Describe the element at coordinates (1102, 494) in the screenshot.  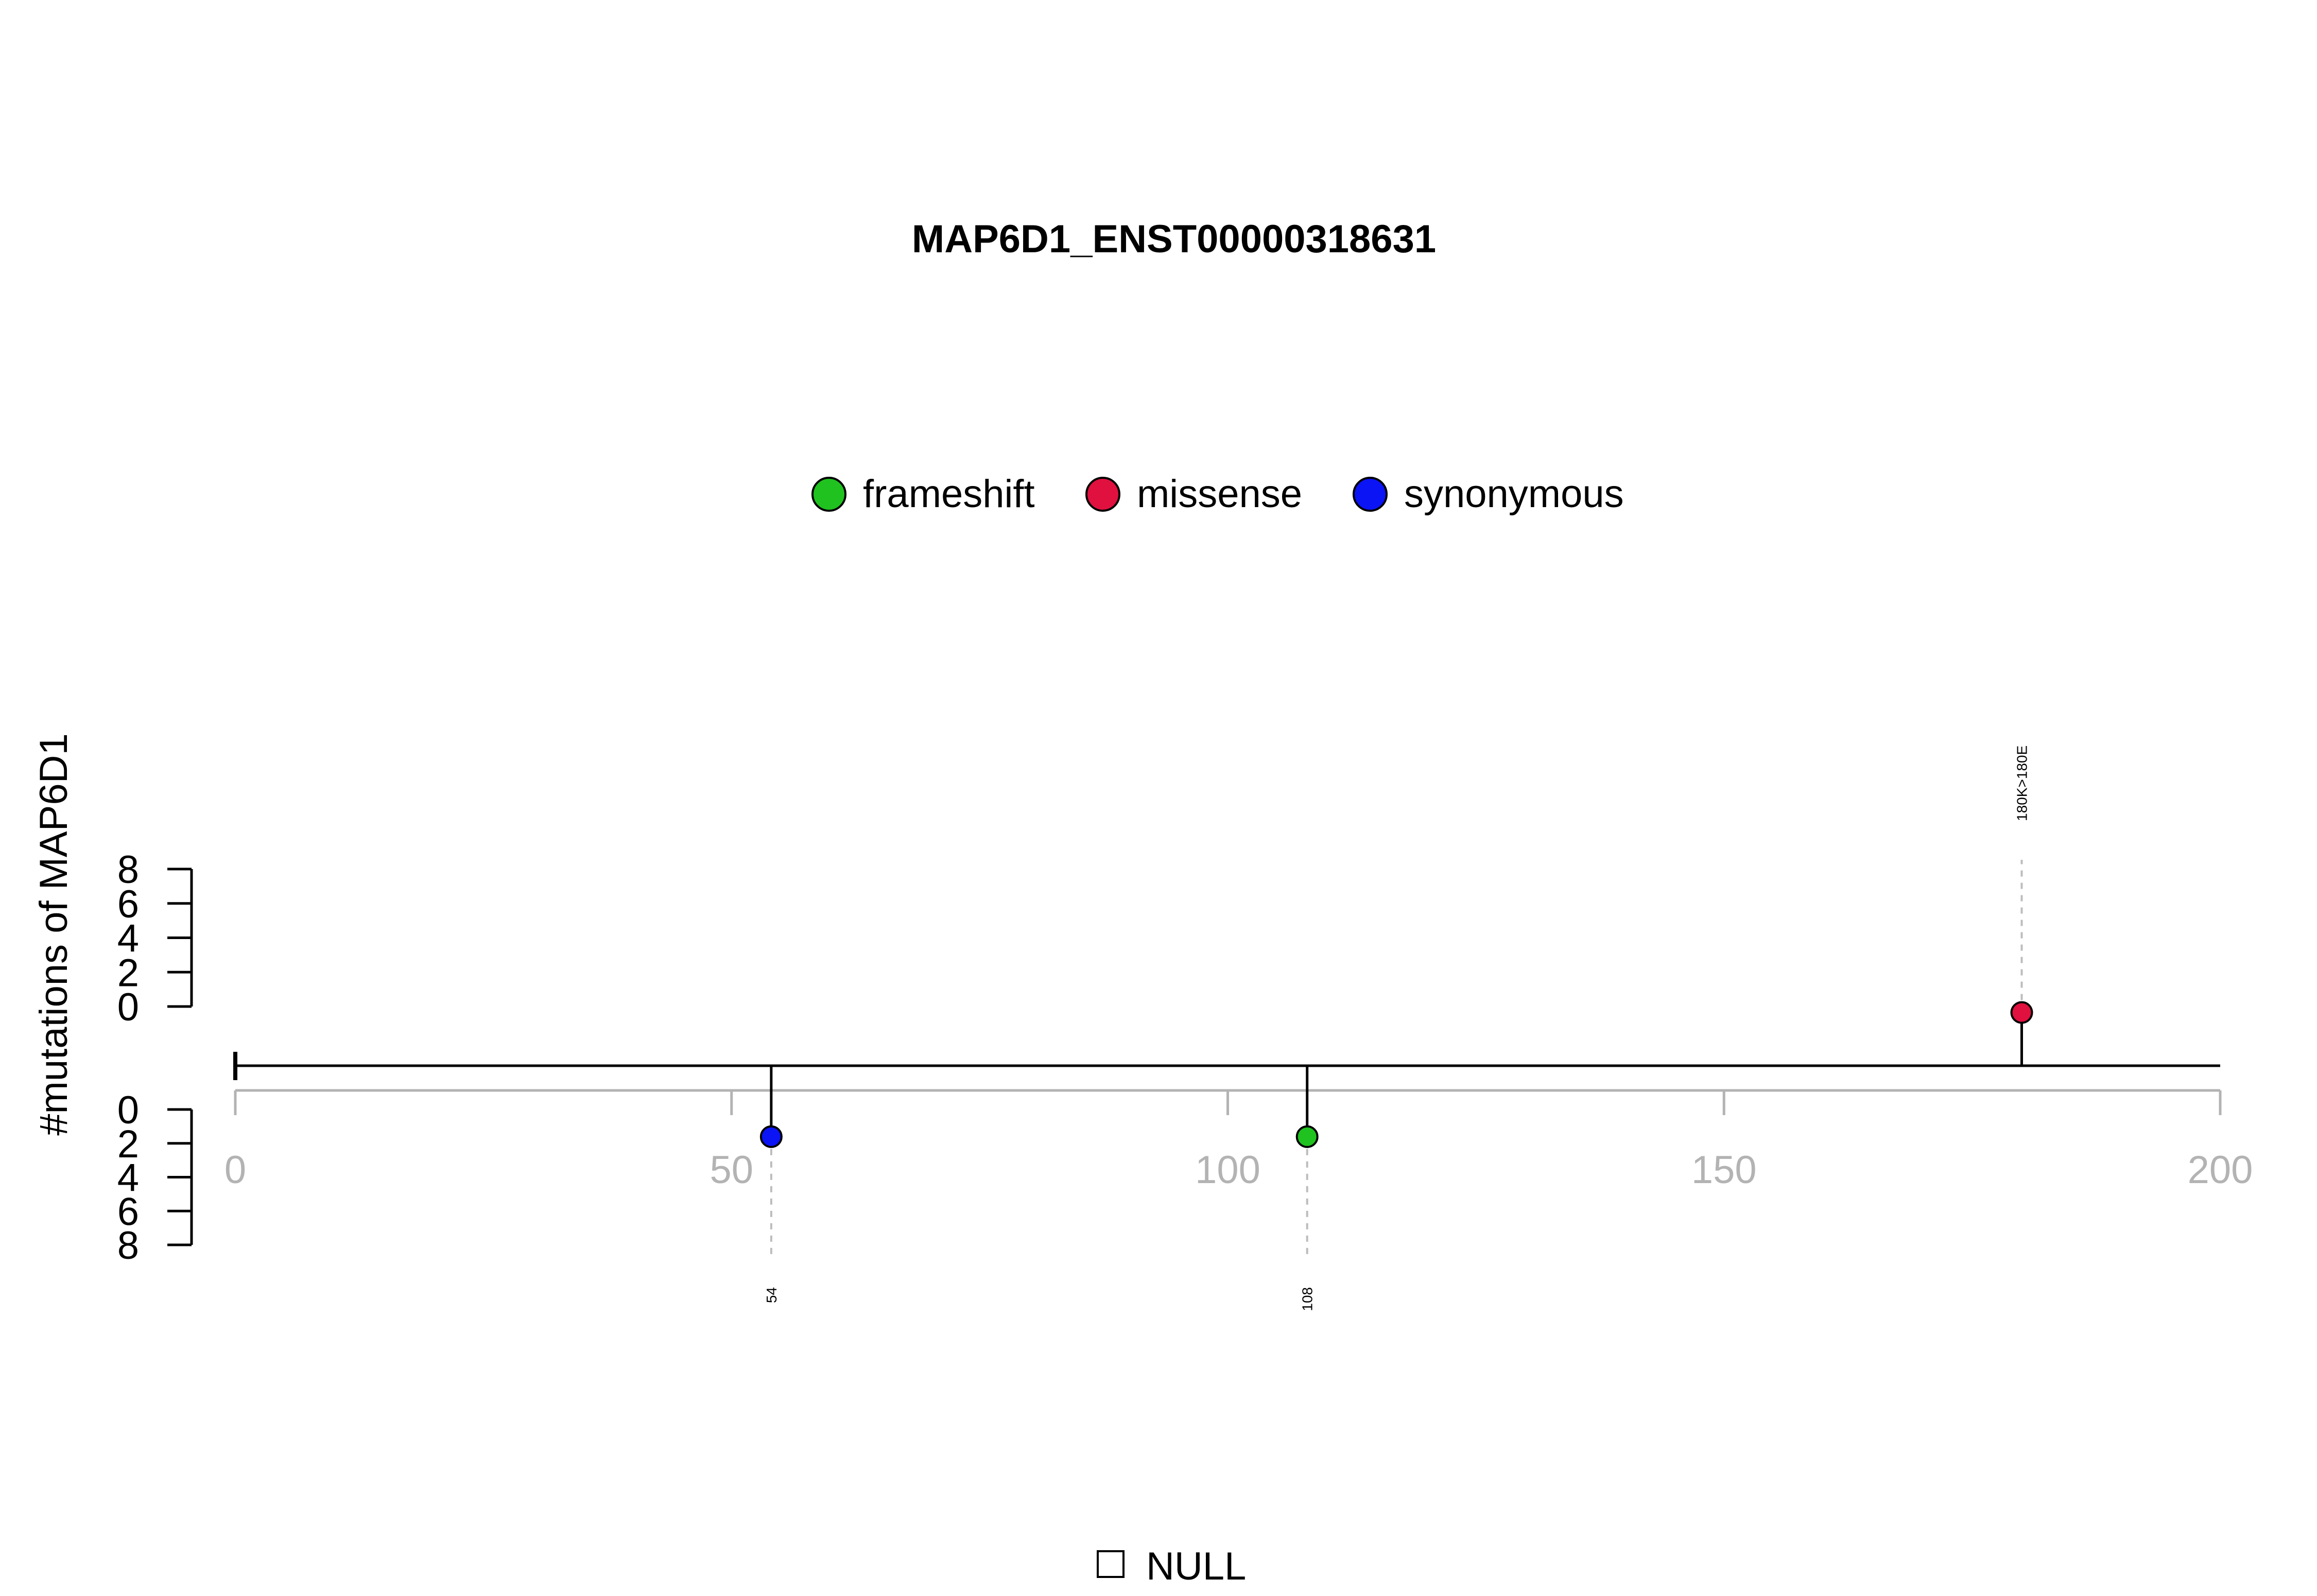
I see `legend-marker-missense` at that location.